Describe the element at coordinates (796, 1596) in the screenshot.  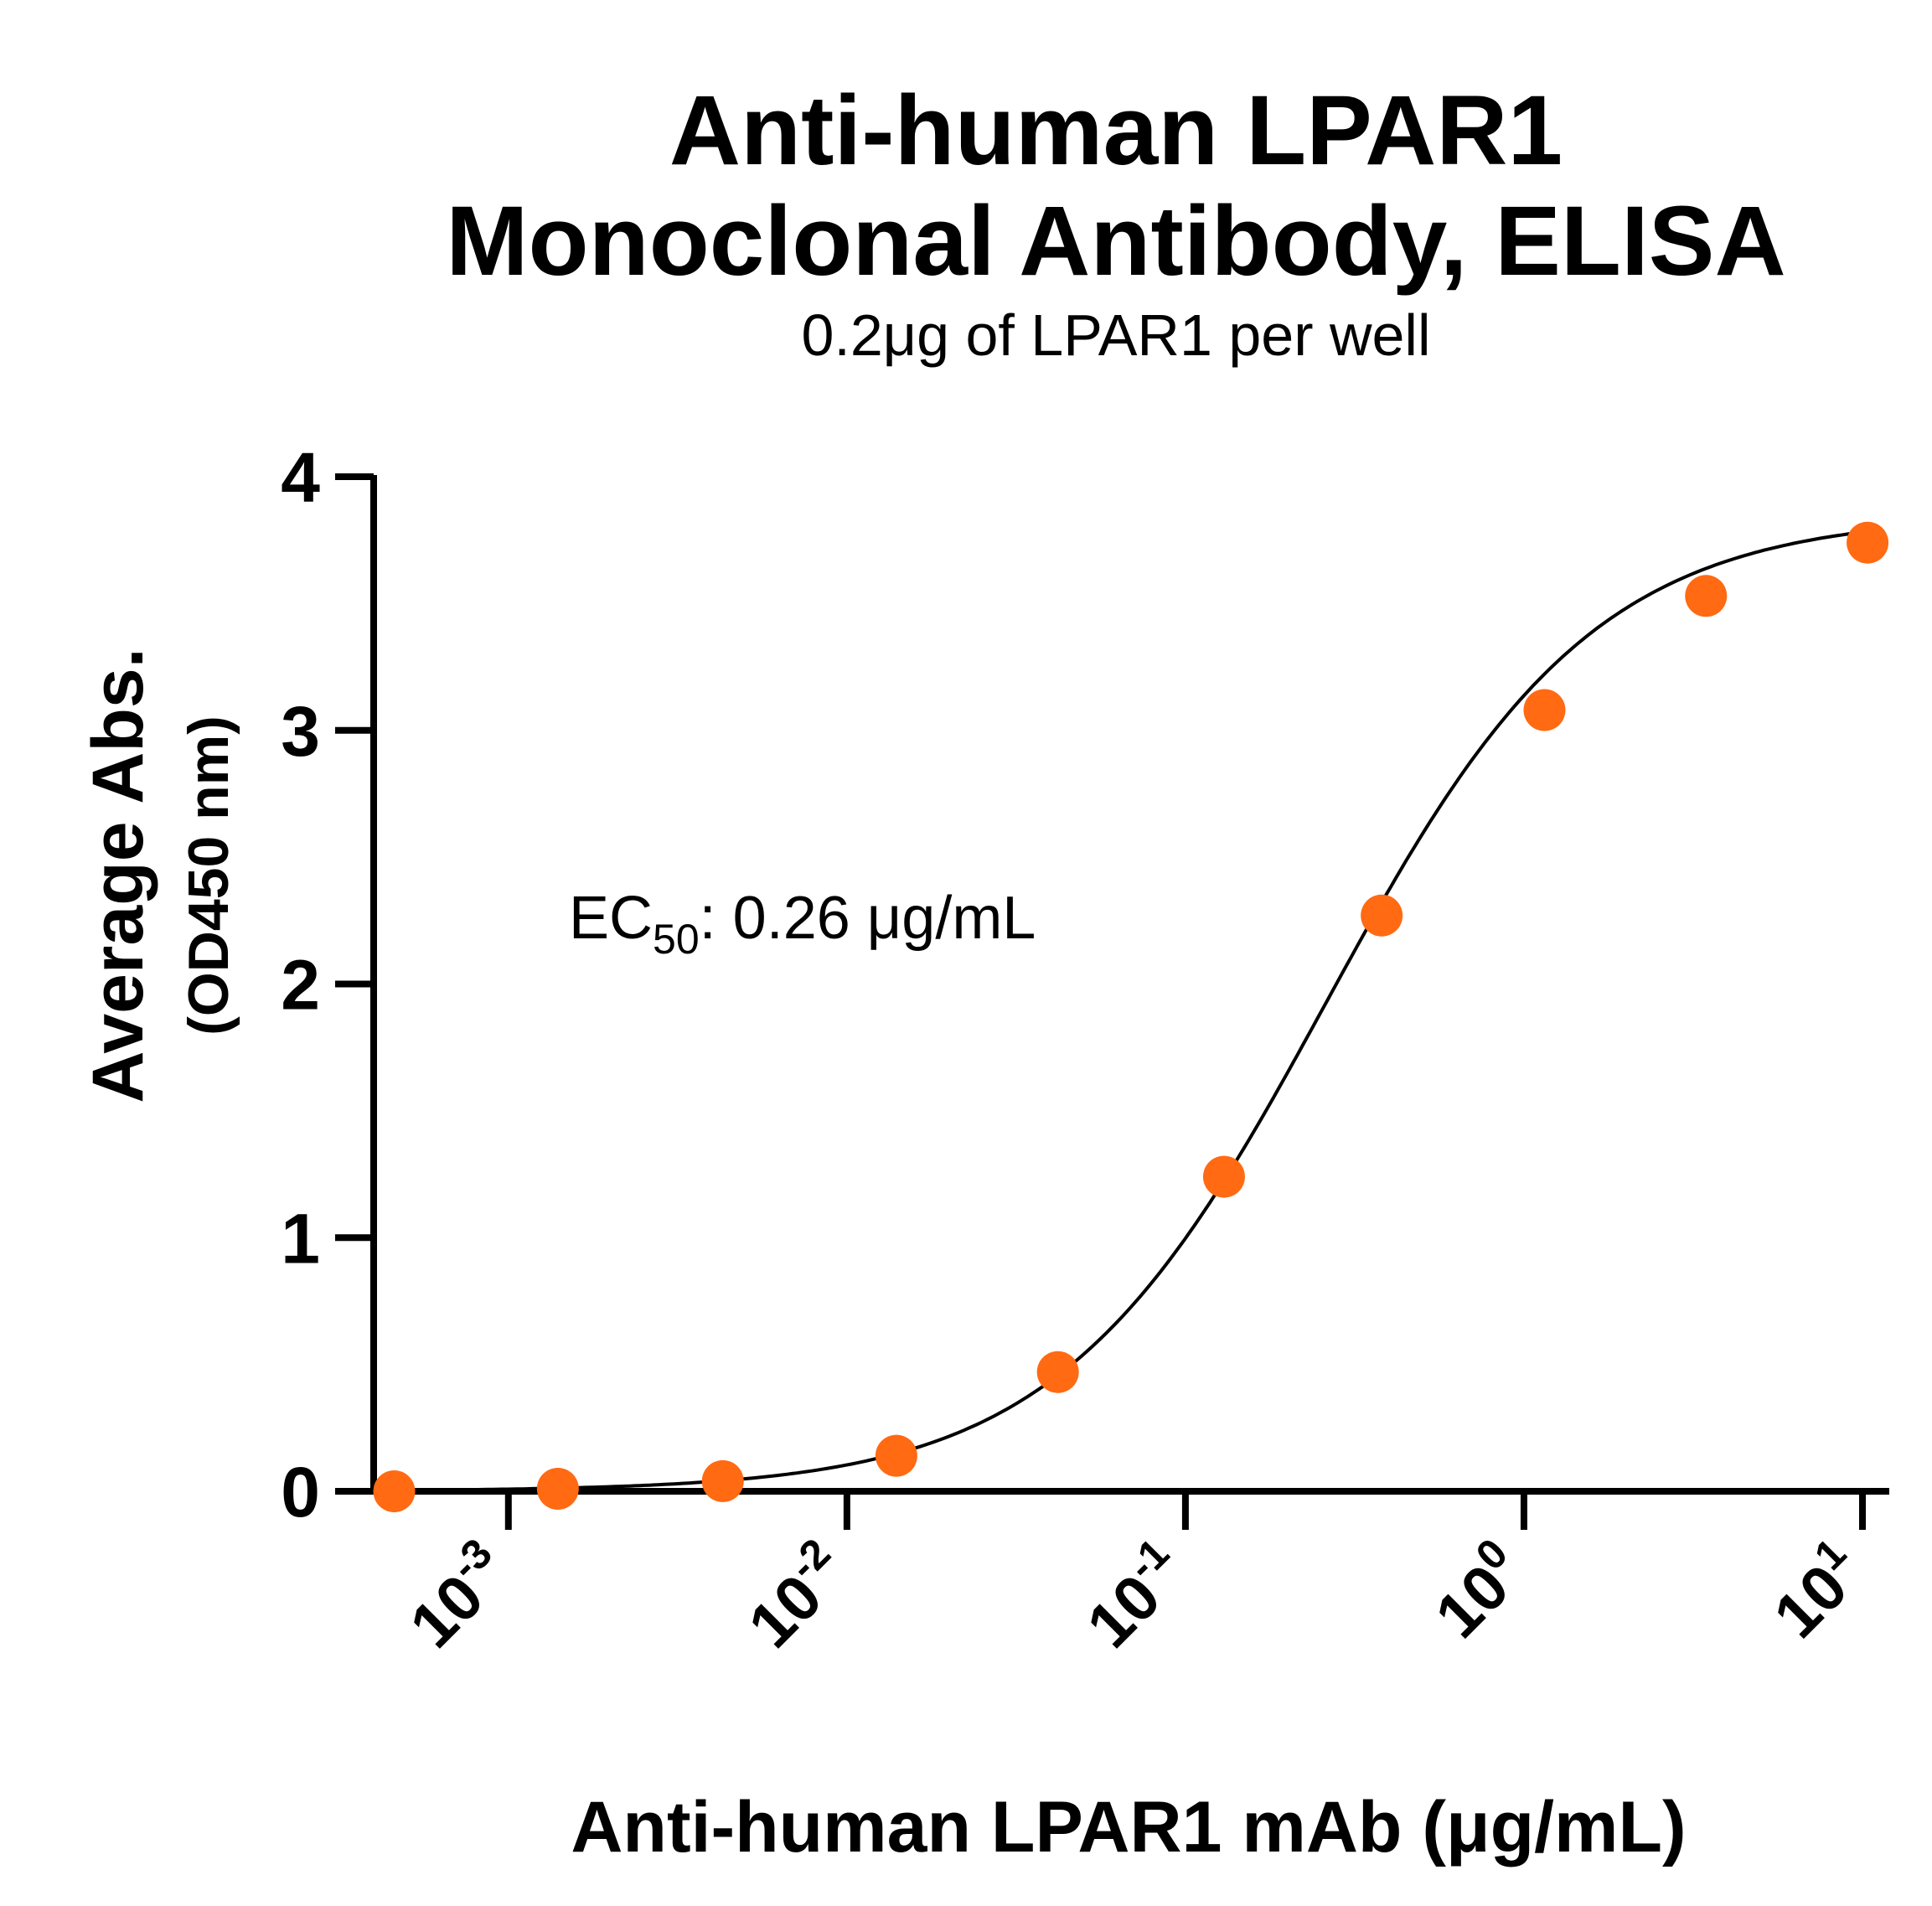
I see `x-tick-label: 10-2` at that location.